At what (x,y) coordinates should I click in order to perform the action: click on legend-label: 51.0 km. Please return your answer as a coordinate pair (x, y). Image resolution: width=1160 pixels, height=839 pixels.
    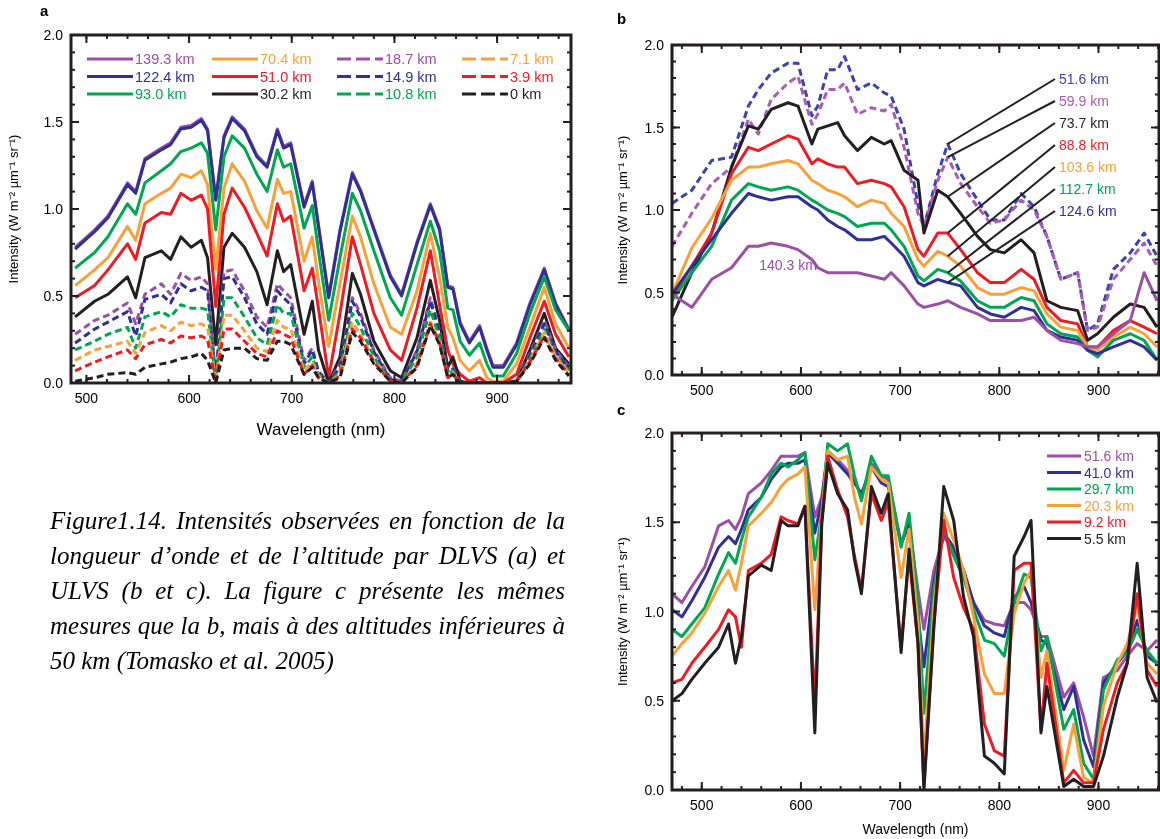
    Looking at the image, I should click on (286, 76).